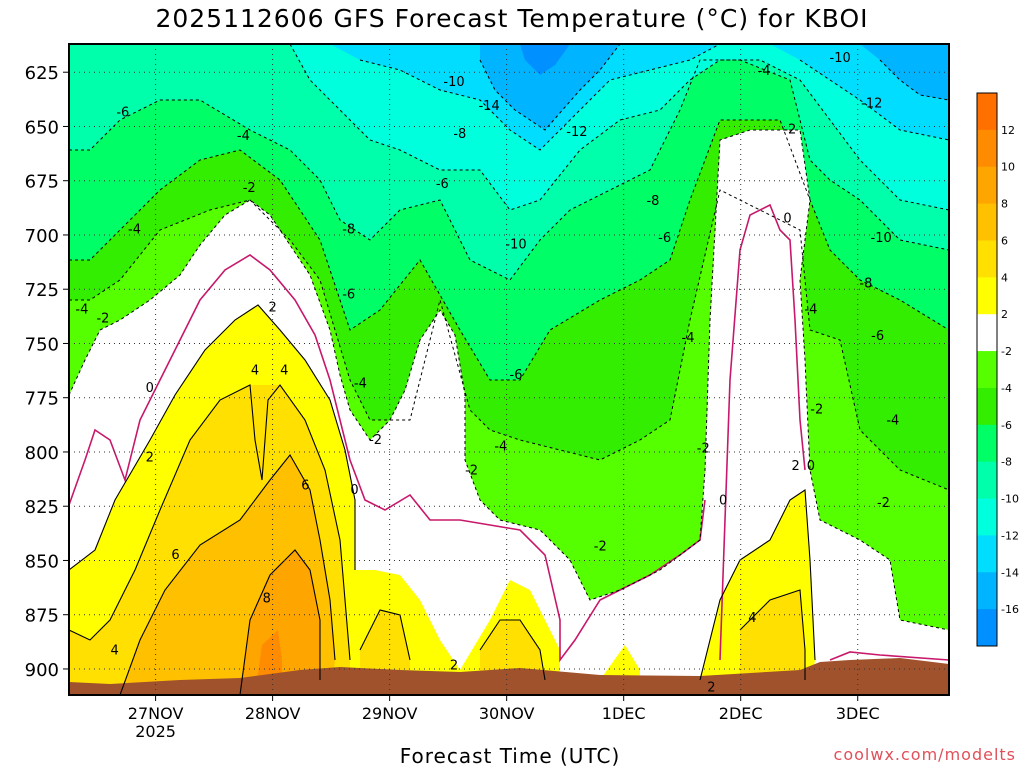  I want to click on colorbar-label: -4, so click(1006, 388).